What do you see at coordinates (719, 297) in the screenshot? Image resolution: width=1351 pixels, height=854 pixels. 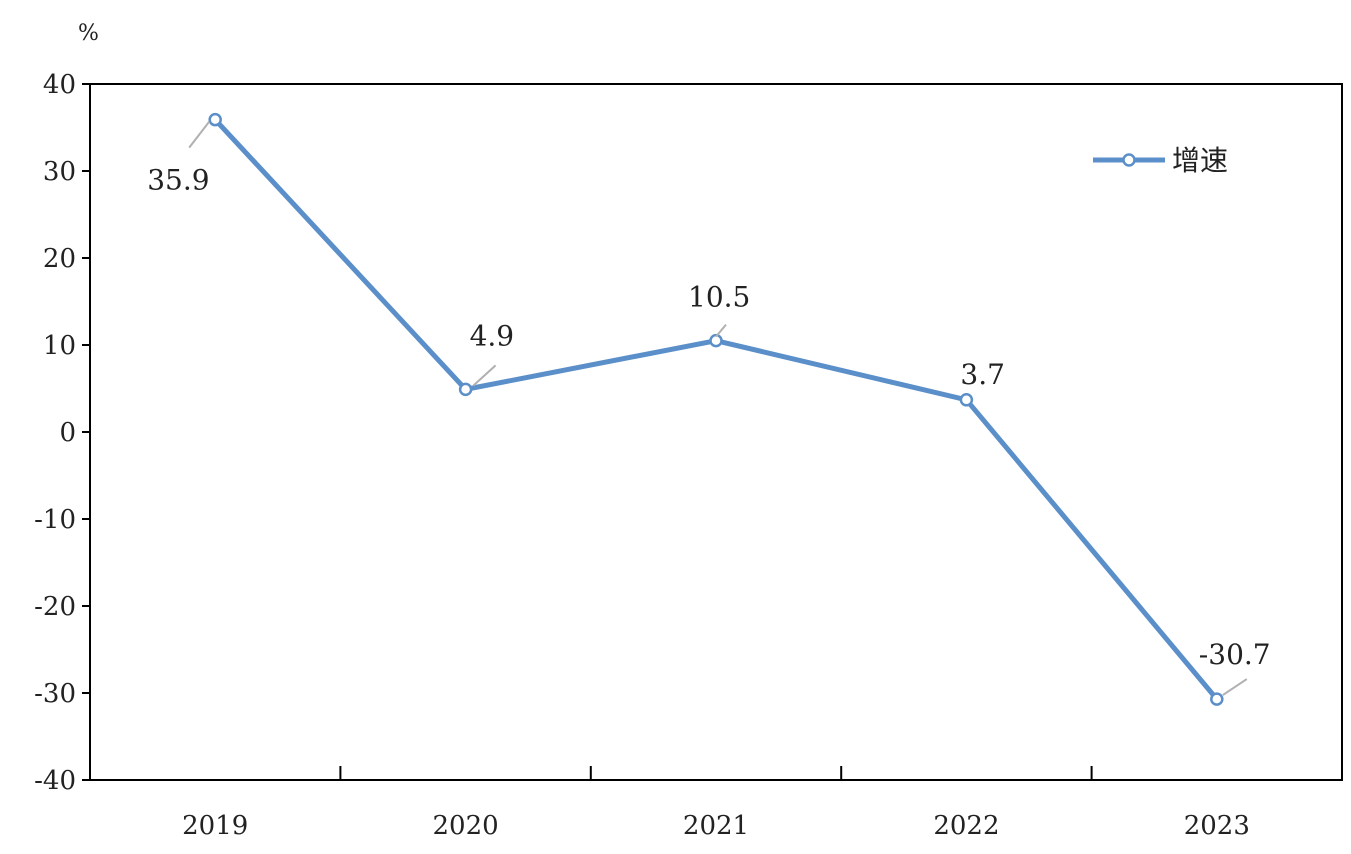 I see `data-label: 10.5` at bounding box center [719, 297].